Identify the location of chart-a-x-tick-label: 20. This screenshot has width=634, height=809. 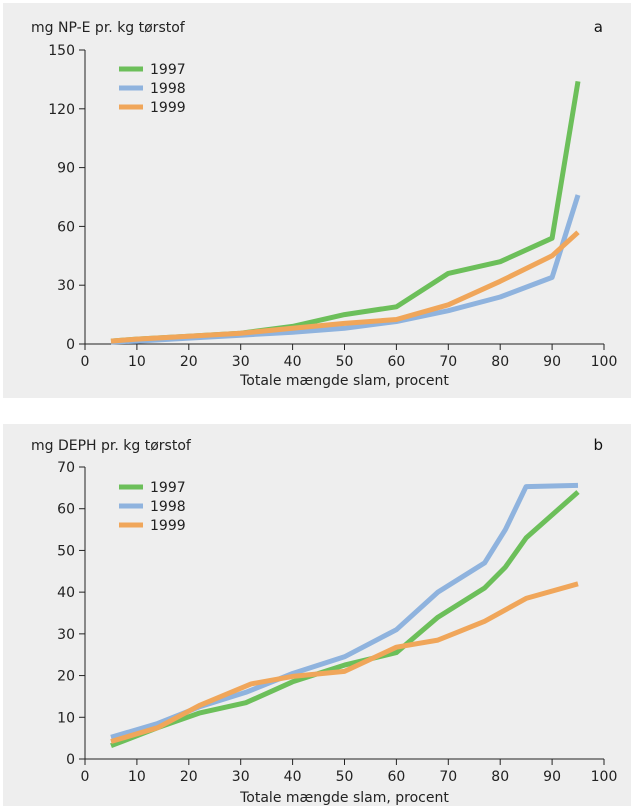
(189, 362).